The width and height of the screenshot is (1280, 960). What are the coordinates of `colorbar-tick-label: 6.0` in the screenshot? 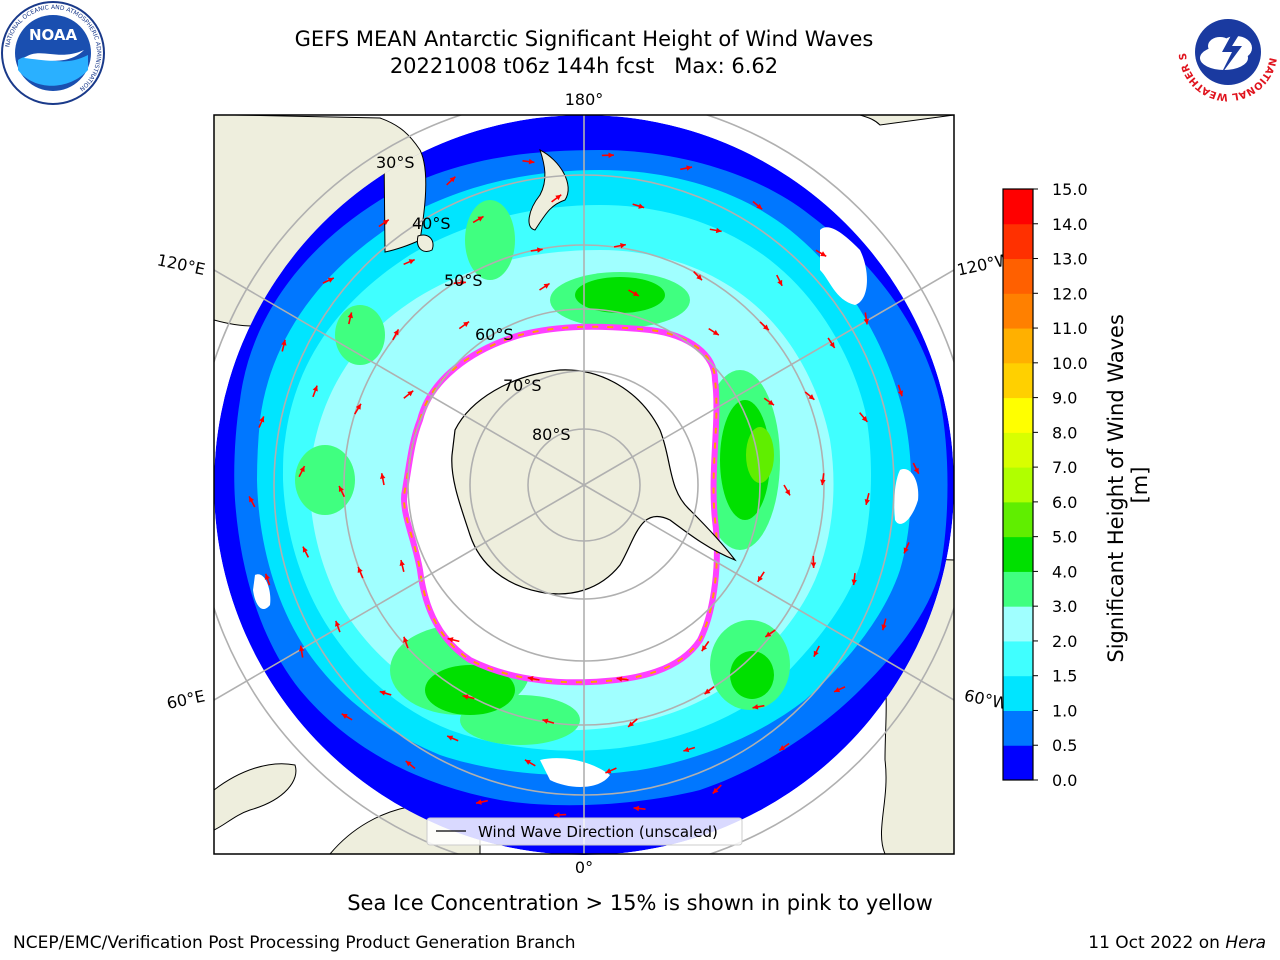 It's located at (1064, 502).